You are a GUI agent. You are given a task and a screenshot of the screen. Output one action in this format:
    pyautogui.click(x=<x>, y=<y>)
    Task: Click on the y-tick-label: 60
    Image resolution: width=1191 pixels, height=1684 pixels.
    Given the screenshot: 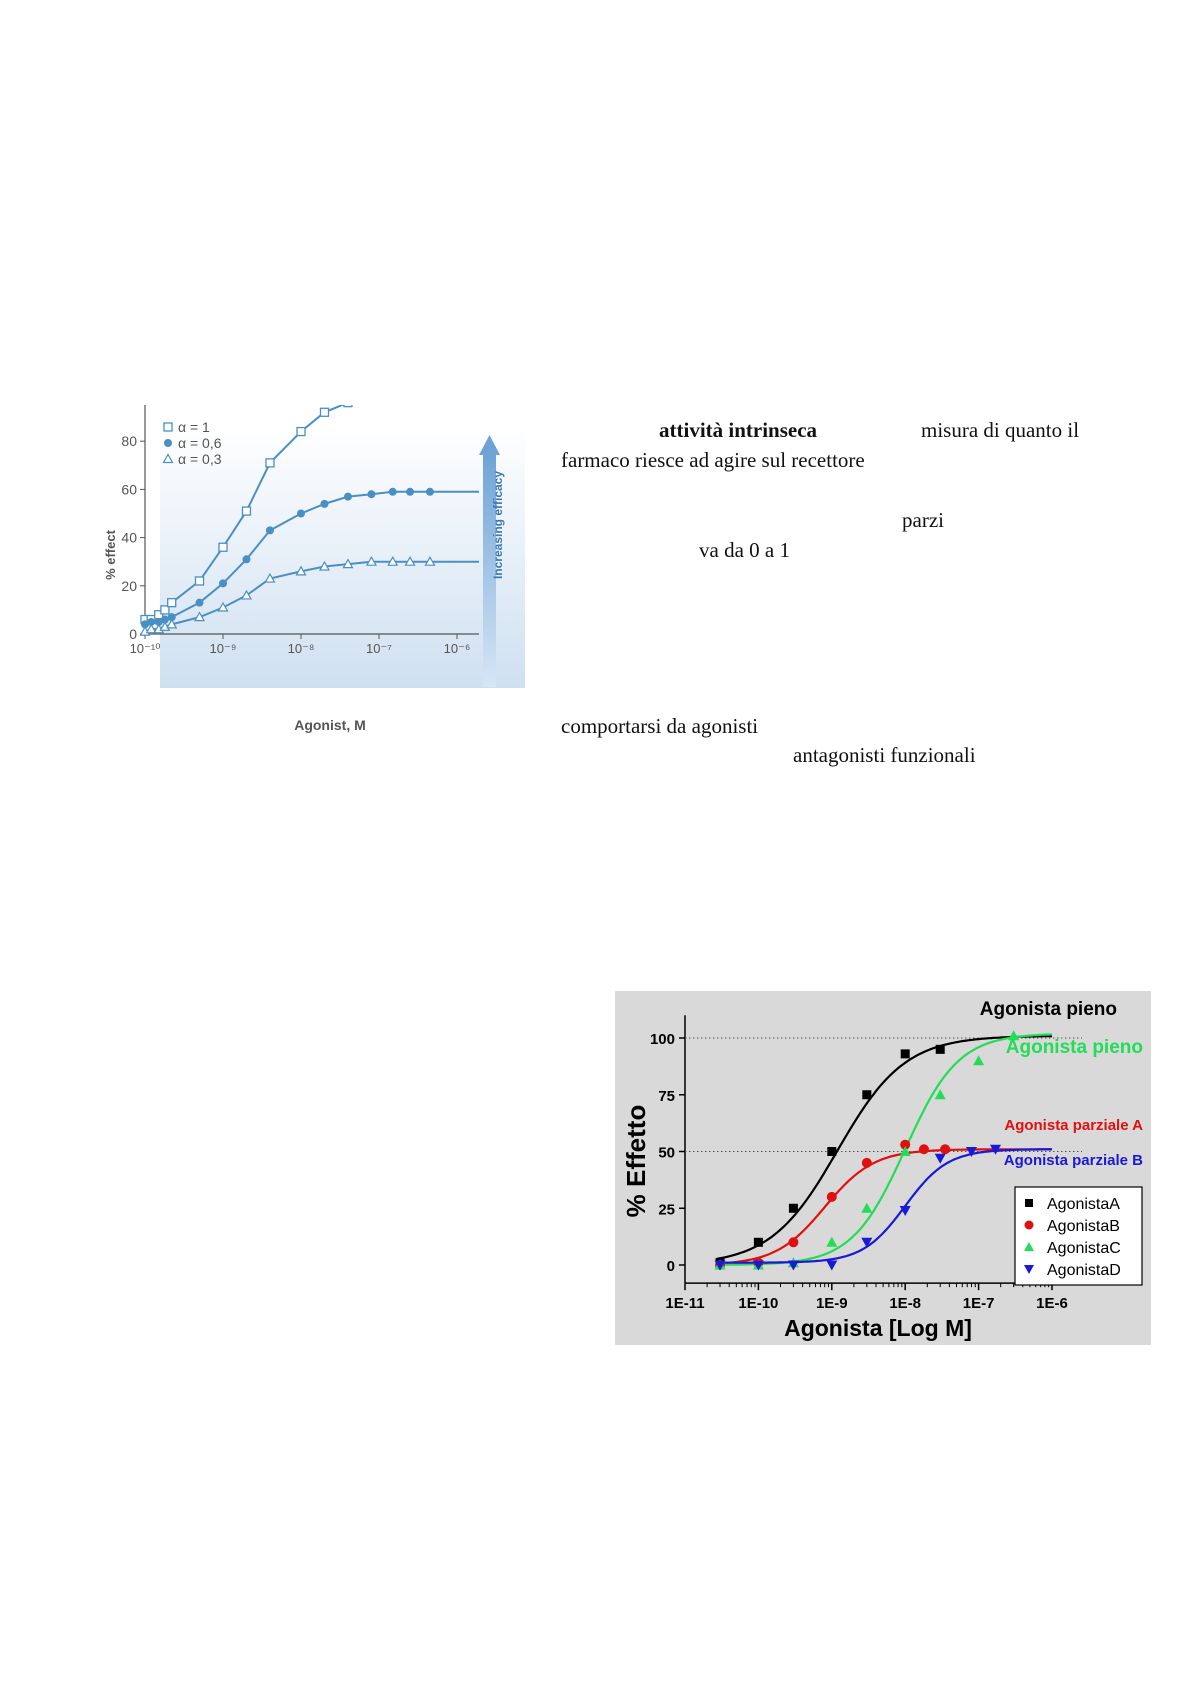 What is the action you would take?
    pyautogui.click(x=129, y=489)
    